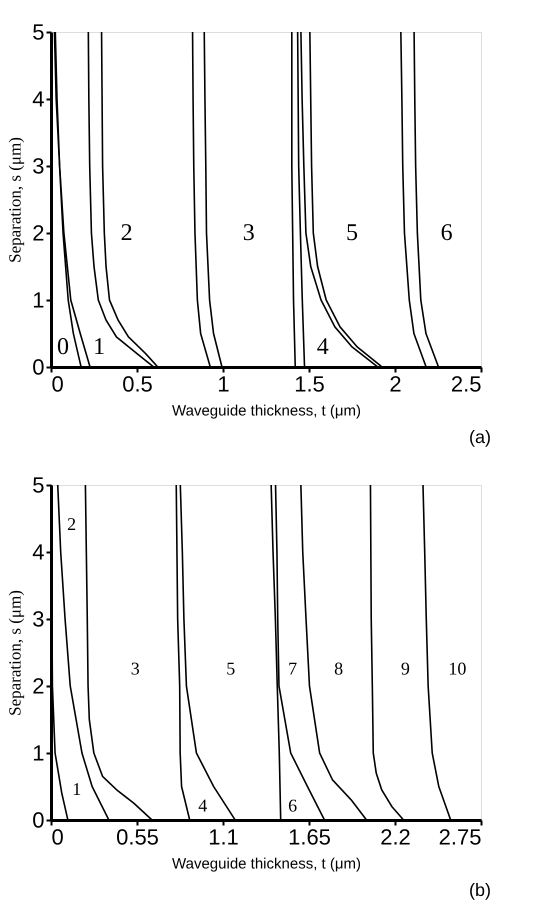  Describe the element at coordinates (293, 668) in the screenshot. I see `annotation: 7` at that location.